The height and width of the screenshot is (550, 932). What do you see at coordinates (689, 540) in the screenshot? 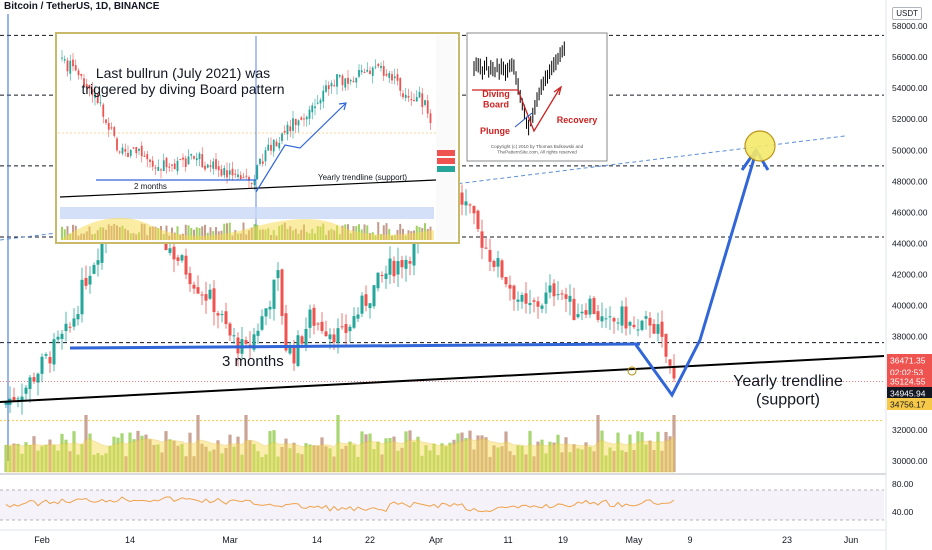
I see `x-tick-label: 9` at bounding box center [689, 540].